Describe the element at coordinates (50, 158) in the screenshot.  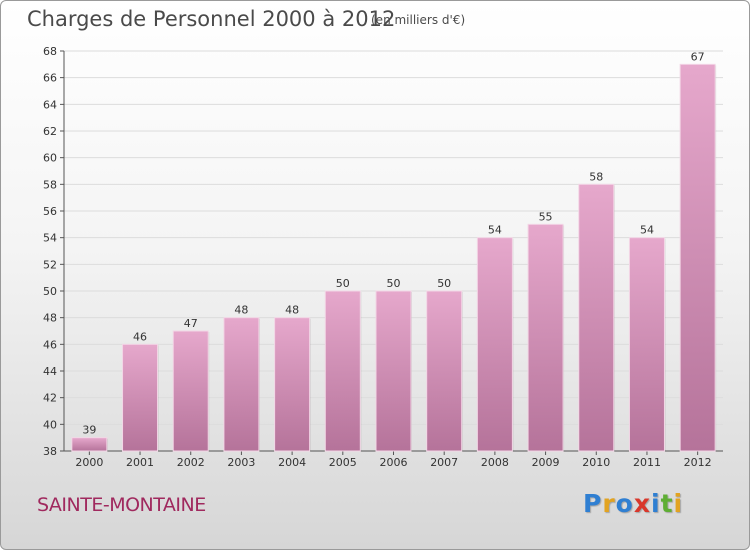
I see `y-tick-label: 60` at that location.